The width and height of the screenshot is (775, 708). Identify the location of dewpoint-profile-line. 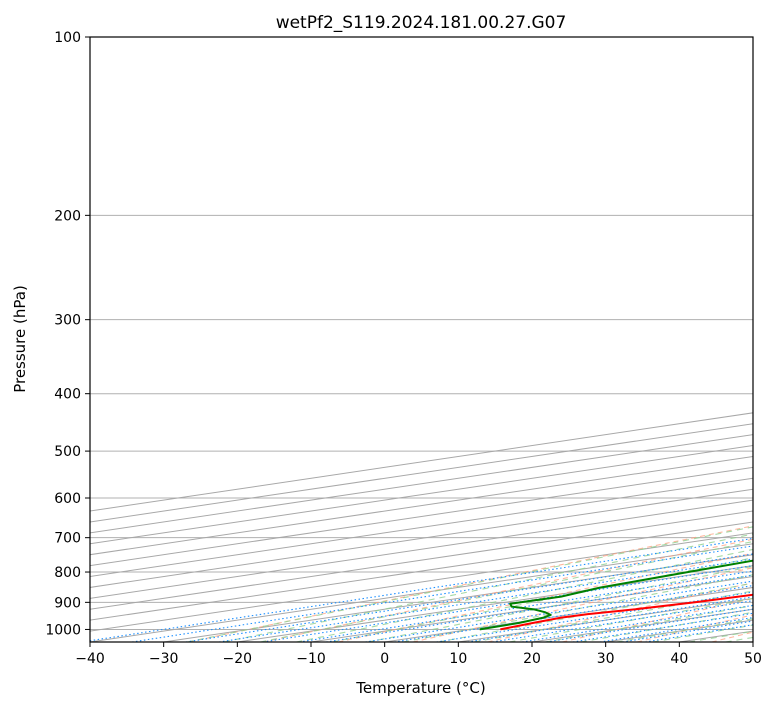
(616, 595).